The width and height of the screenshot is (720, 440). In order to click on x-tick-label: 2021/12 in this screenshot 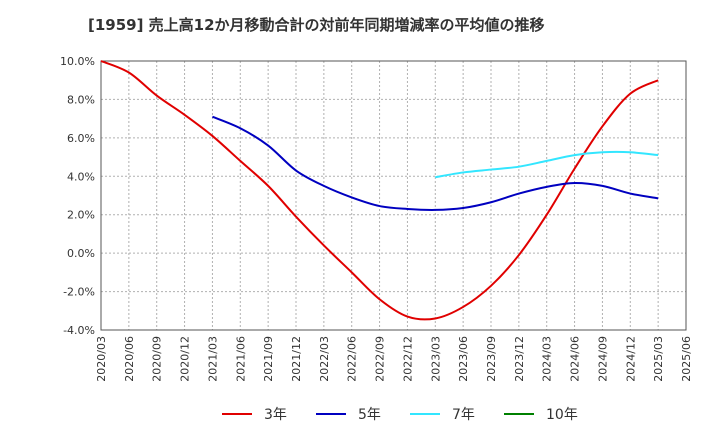, I will do `click(296, 359)`.